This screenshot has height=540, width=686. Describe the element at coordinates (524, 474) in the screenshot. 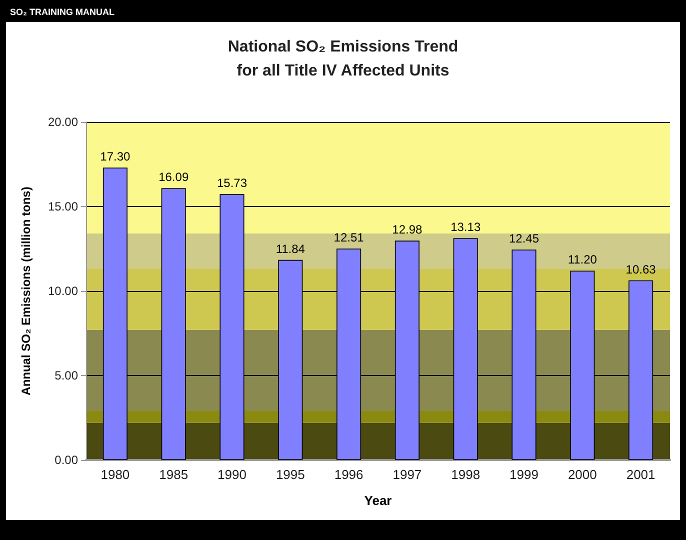

I see `x-tick-label: 1999` at that location.